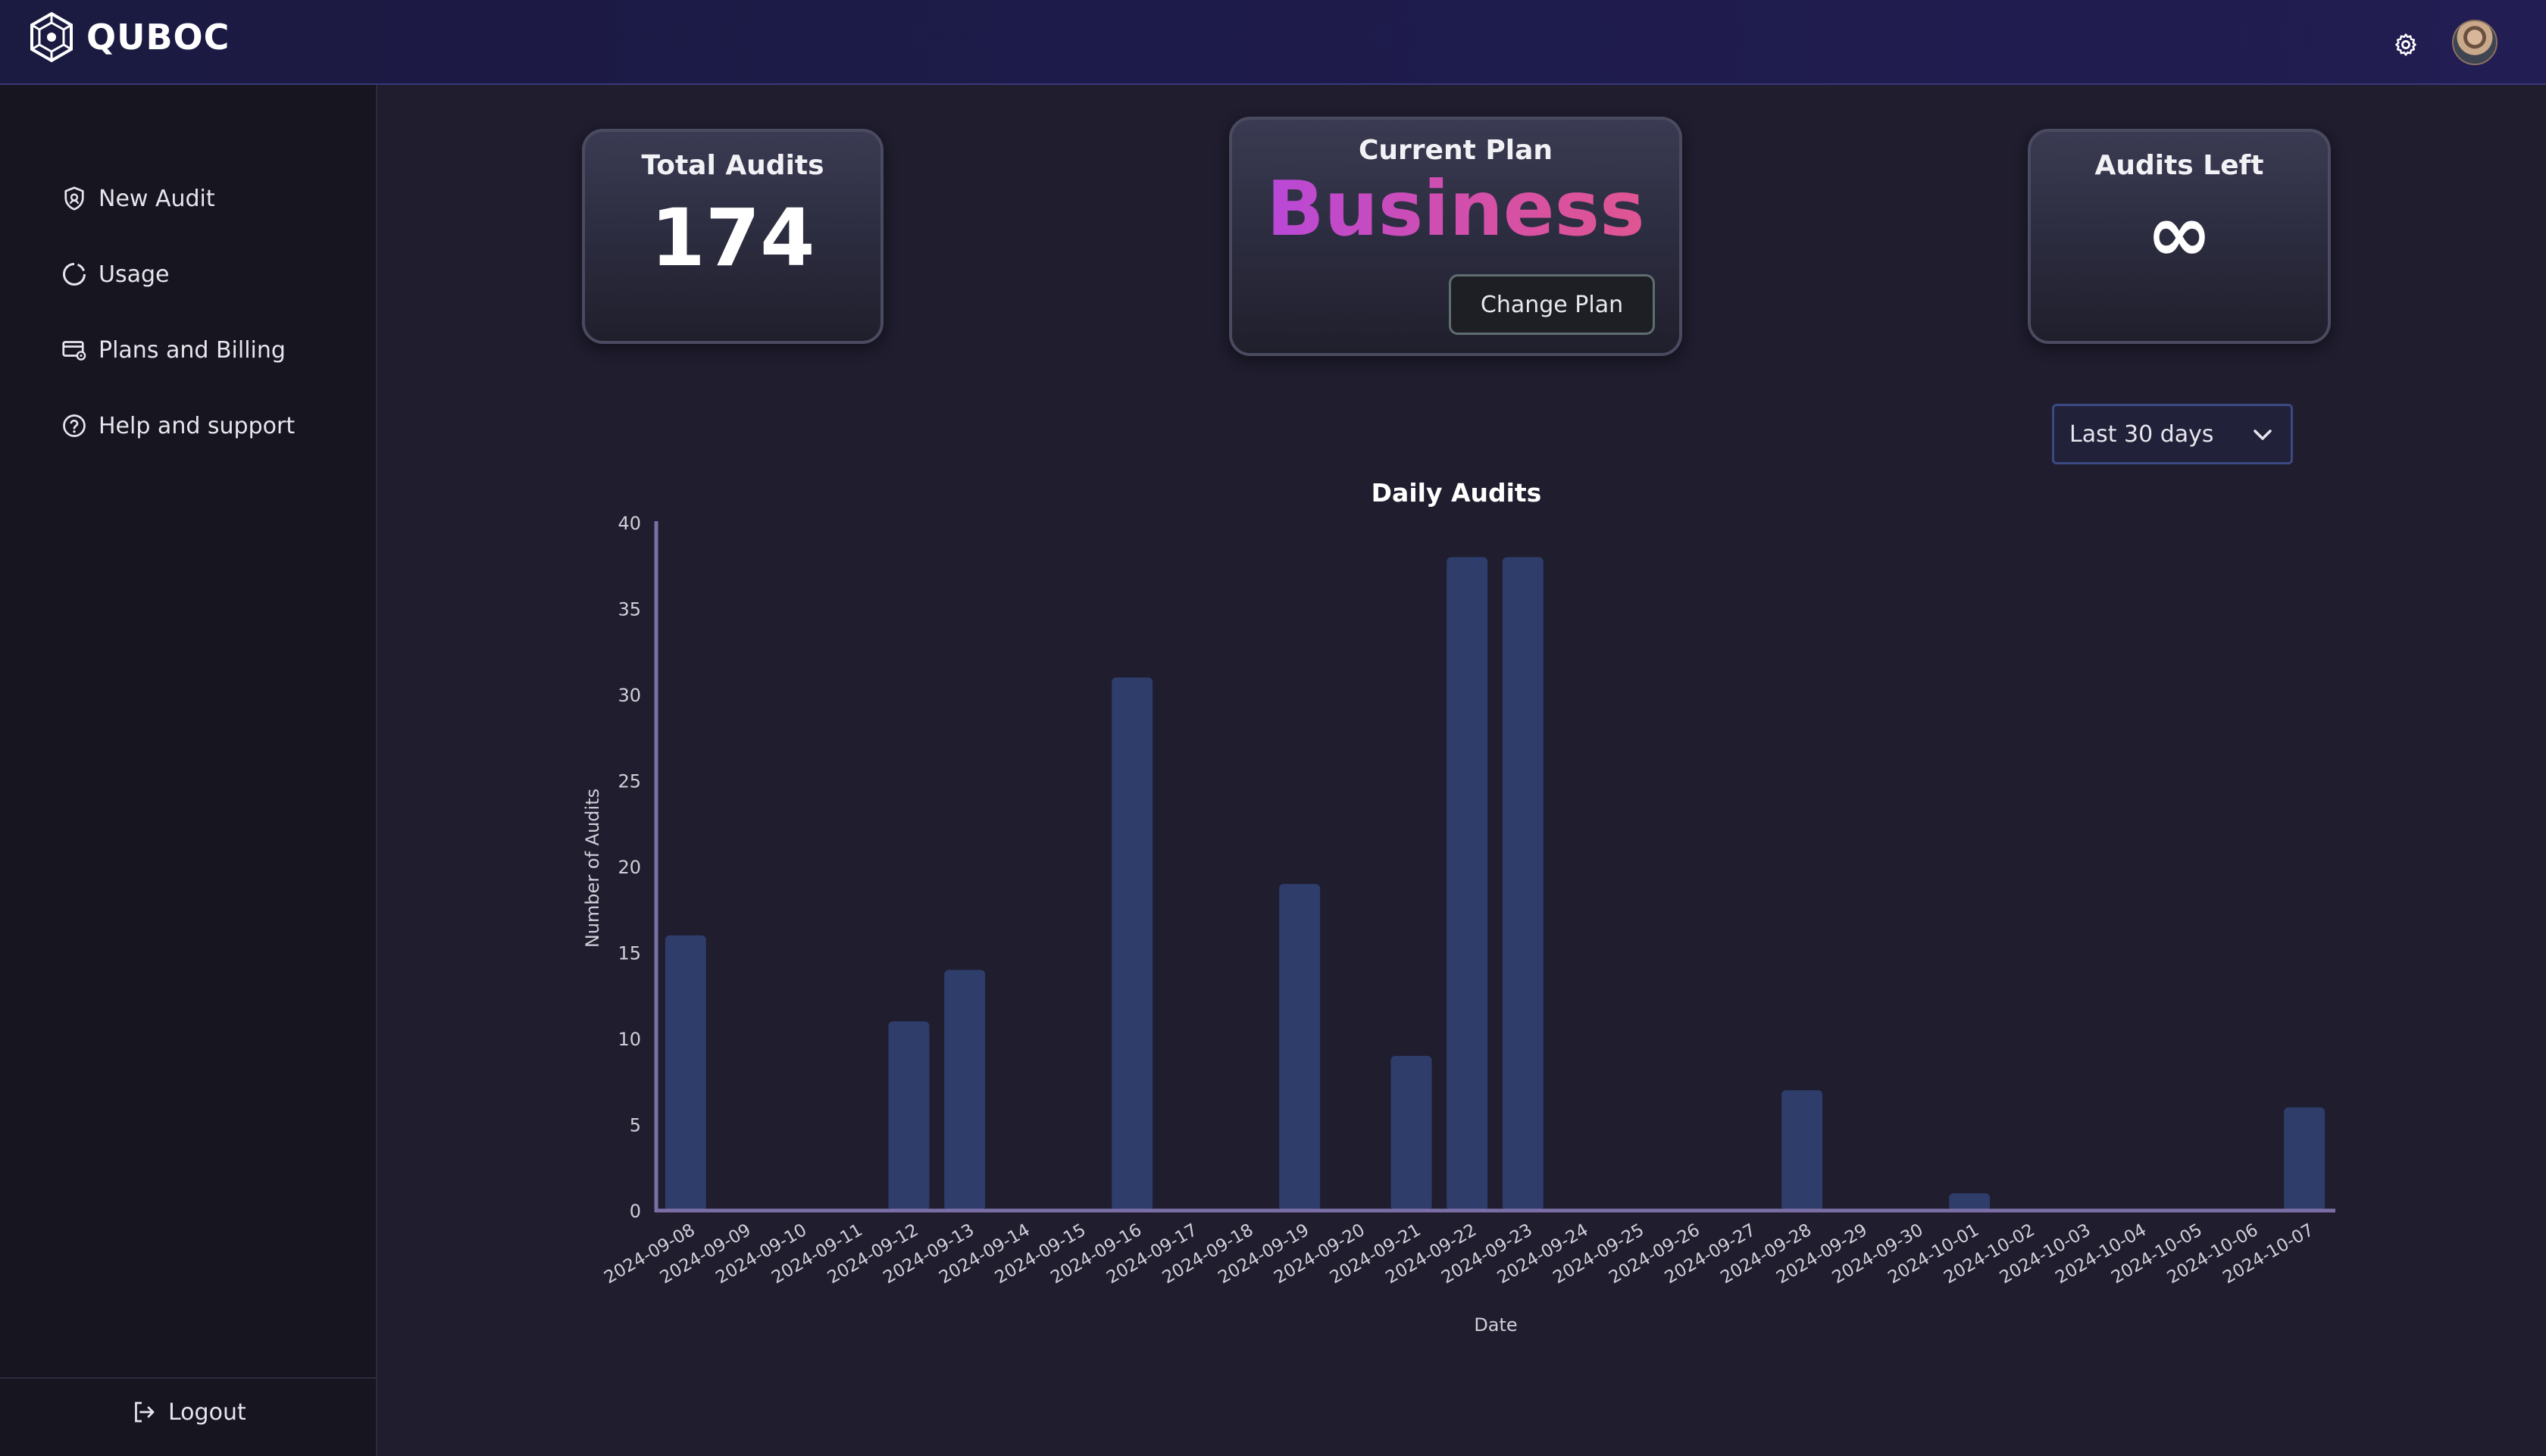 Image resolution: width=2546 pixels, height=1456 pixels. What do you see at coordinates (2406, 45) in the screenshot?
I see `gear-icon` at bounding box center [2406, 45].